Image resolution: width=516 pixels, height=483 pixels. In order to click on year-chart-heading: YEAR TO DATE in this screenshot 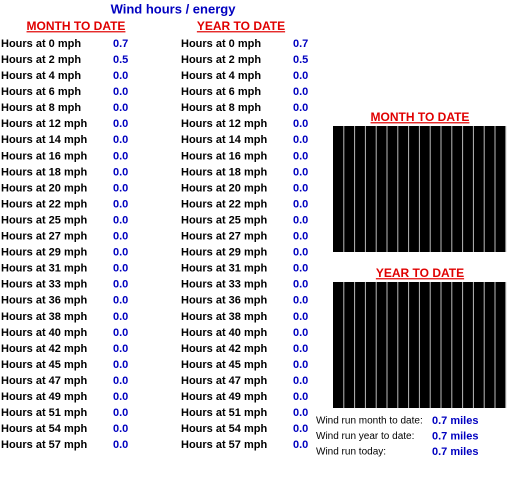, I will do `click(420, 273)`.